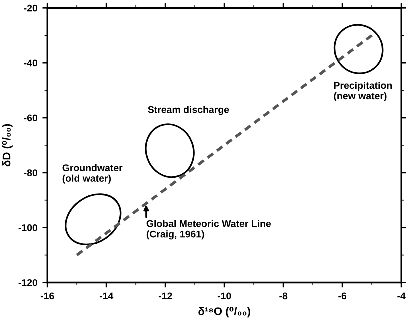  I want to click on y-tick-label: -120, so click(28, 282).